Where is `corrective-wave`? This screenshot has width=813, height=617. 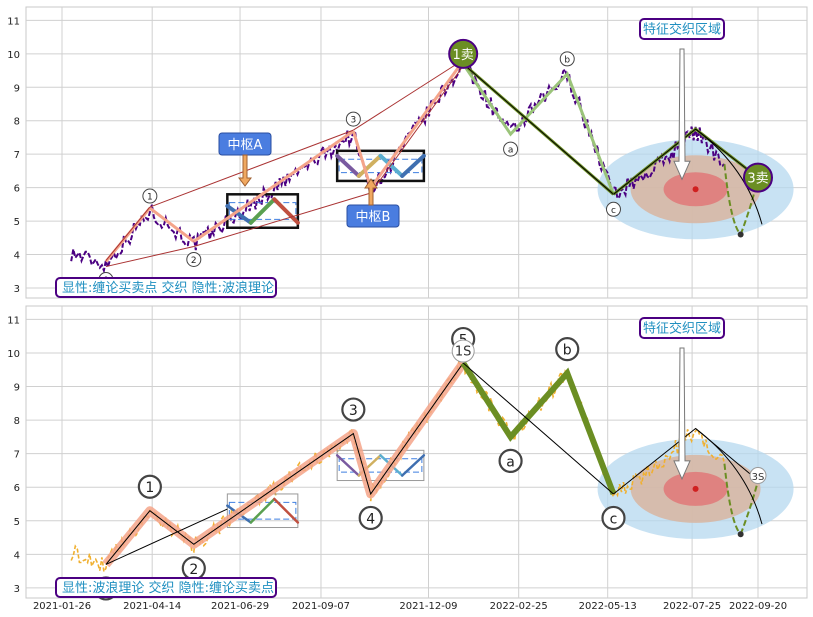
corrective-wave is located at coordinates (538, 428).